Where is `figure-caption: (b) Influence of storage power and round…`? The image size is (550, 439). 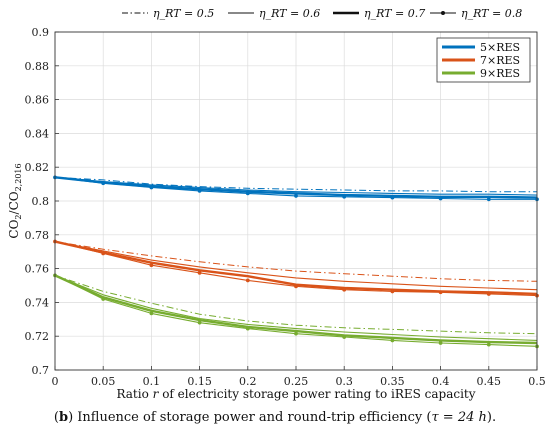
figure-caption: (b) Influence of storage power and round… is located at coordinates (275, 417).